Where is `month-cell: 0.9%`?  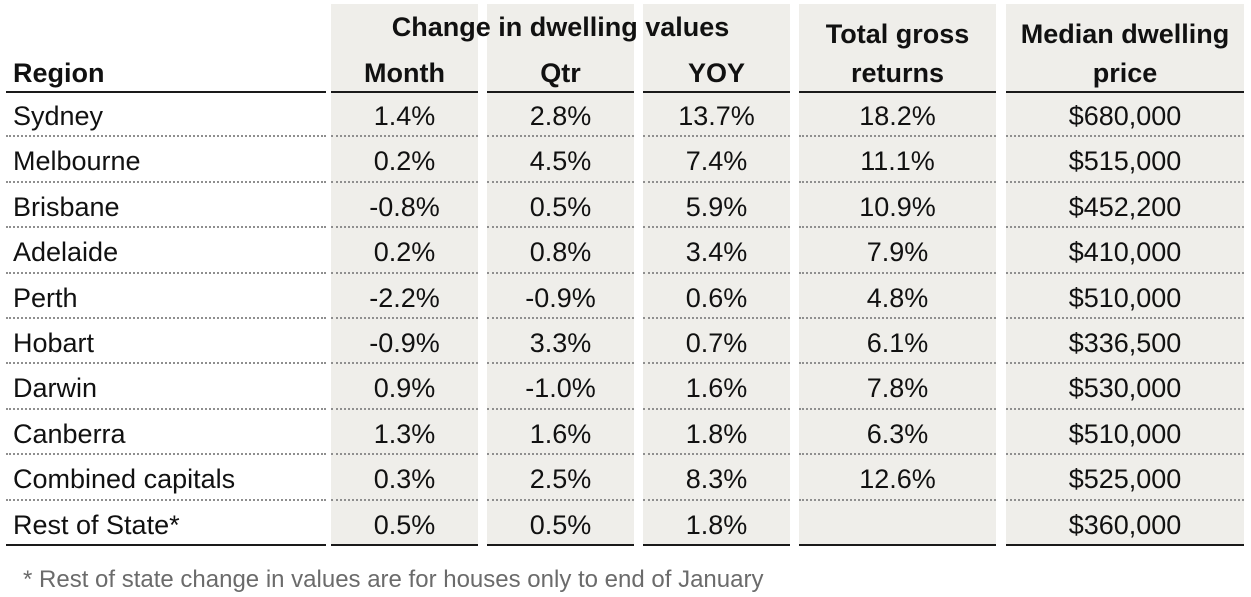
month-cell: 0.9% is located at coordinates (404, 388).